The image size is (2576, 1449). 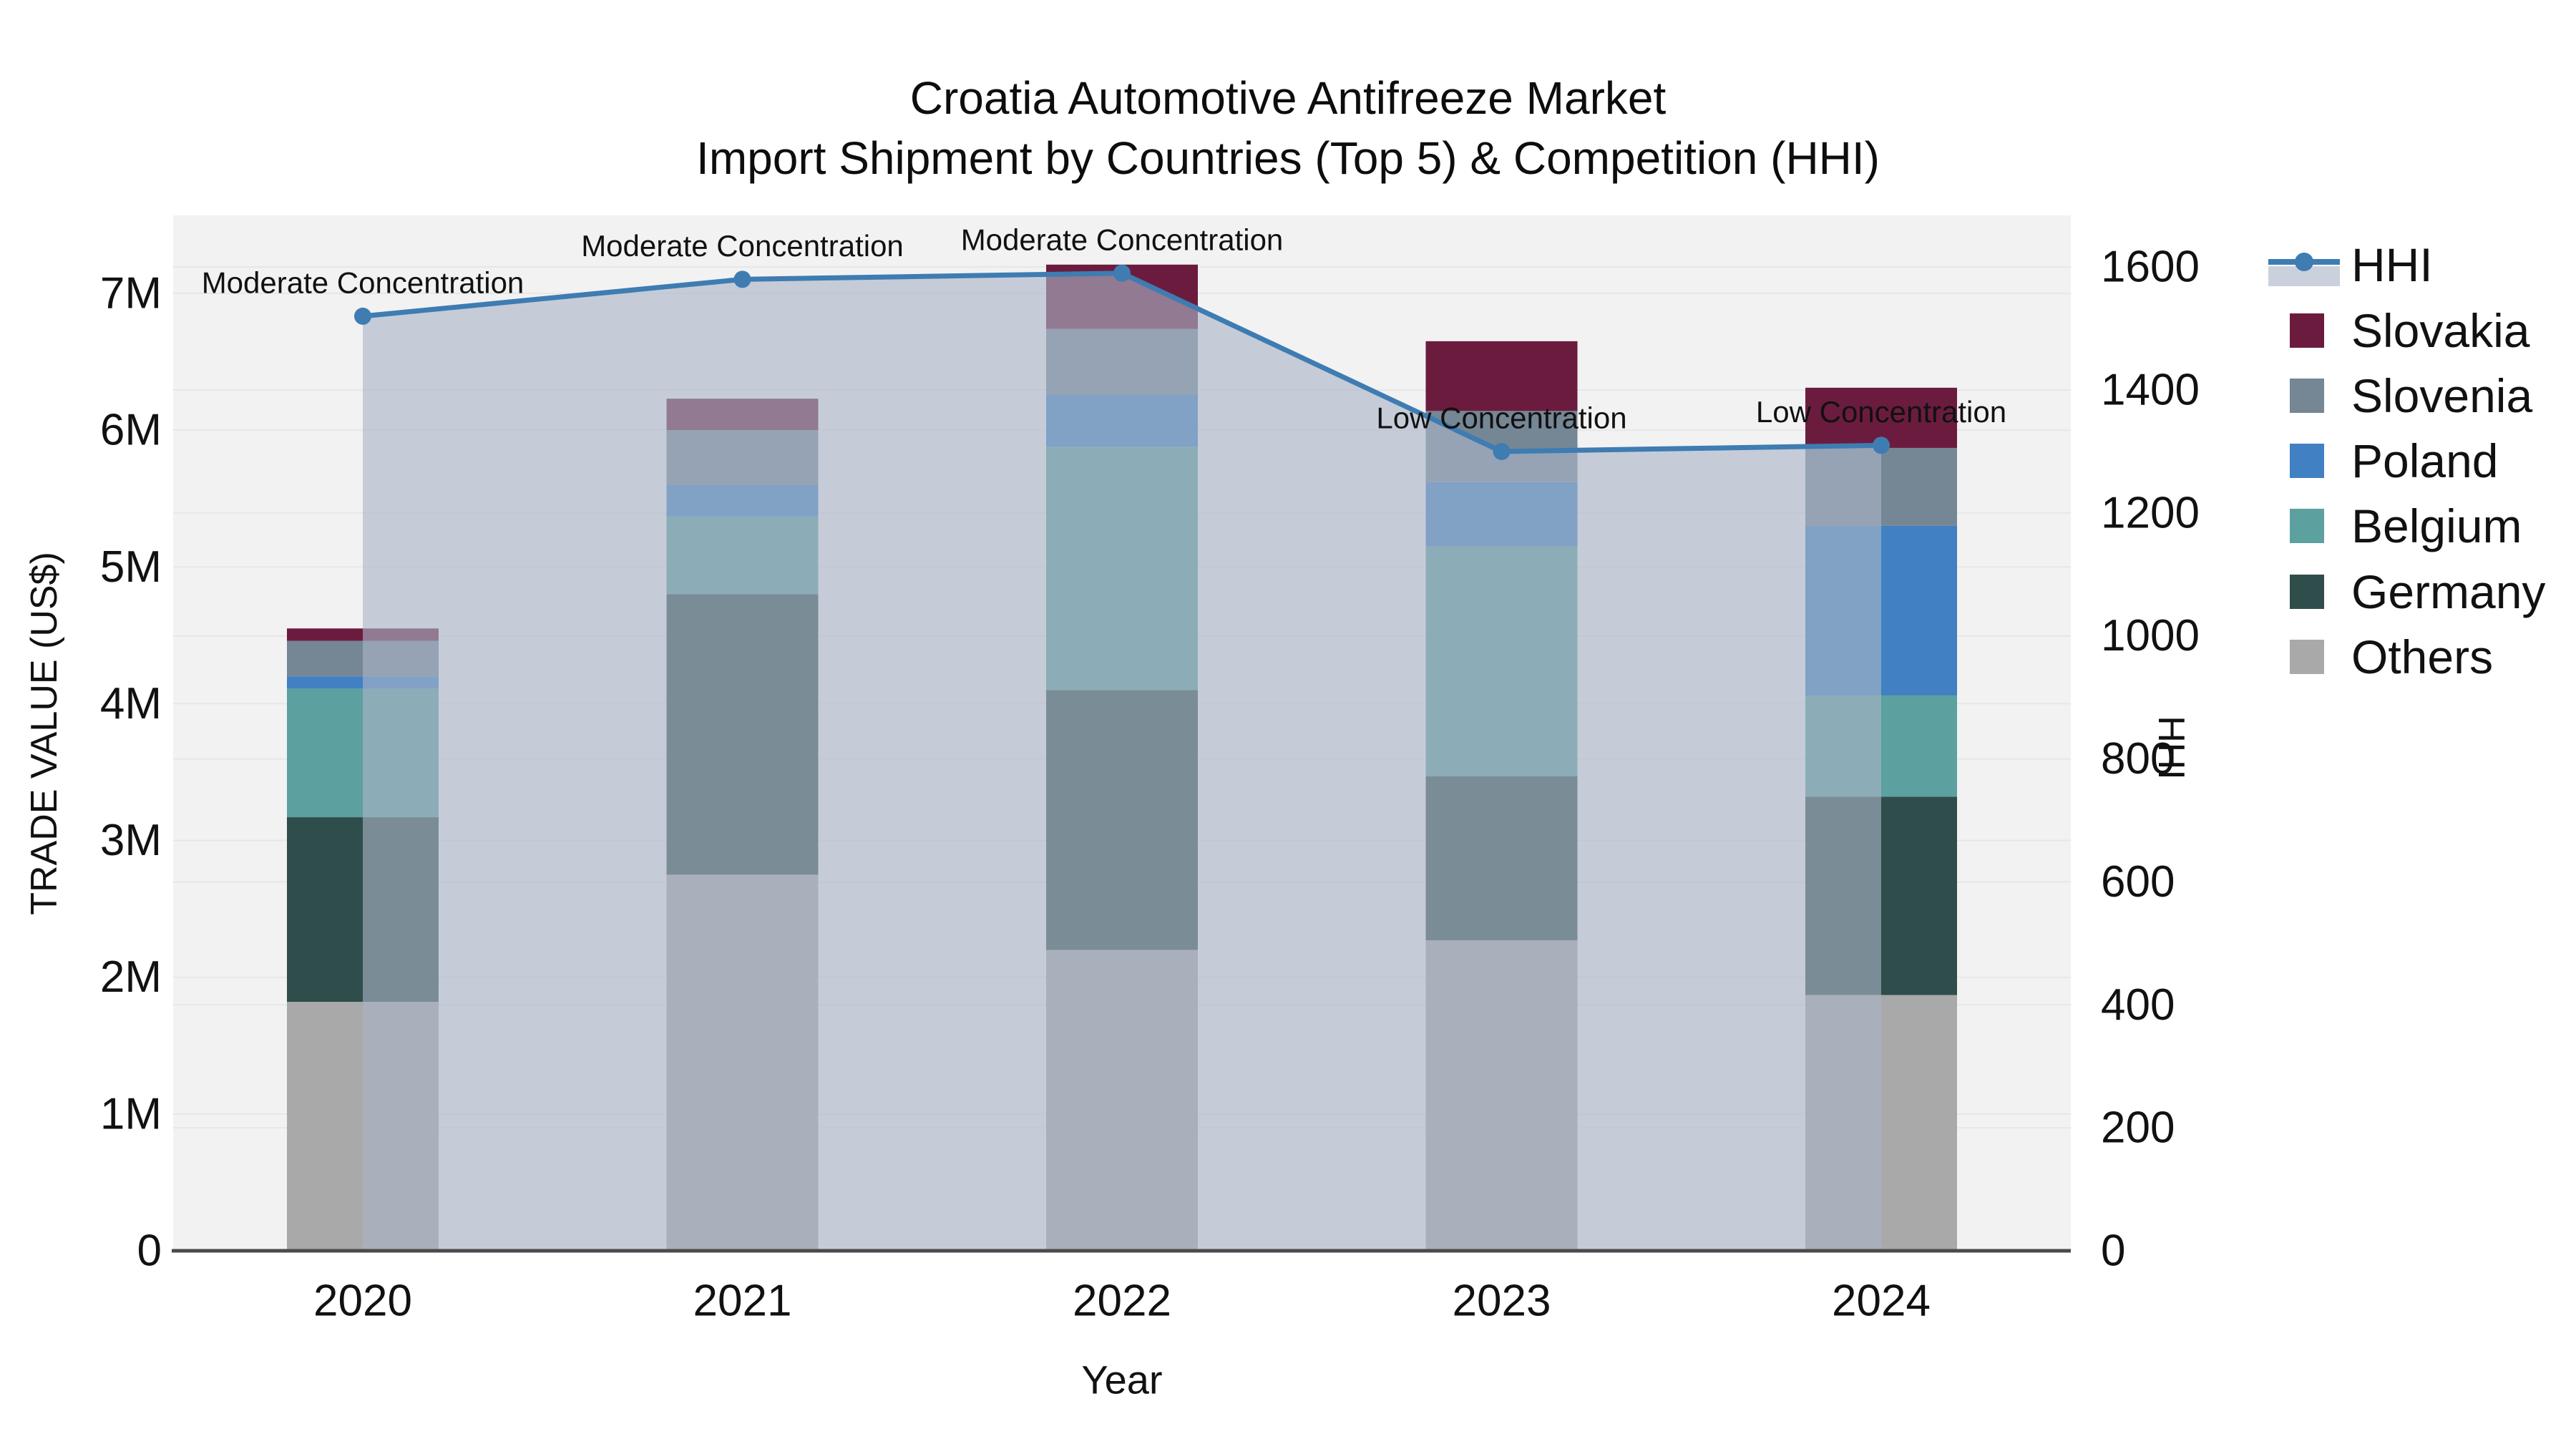 What do you see at coordinates (2138, 759) in the screenshot?
I see `ytick-right-800: 800` at bounding box center [2138, 759].